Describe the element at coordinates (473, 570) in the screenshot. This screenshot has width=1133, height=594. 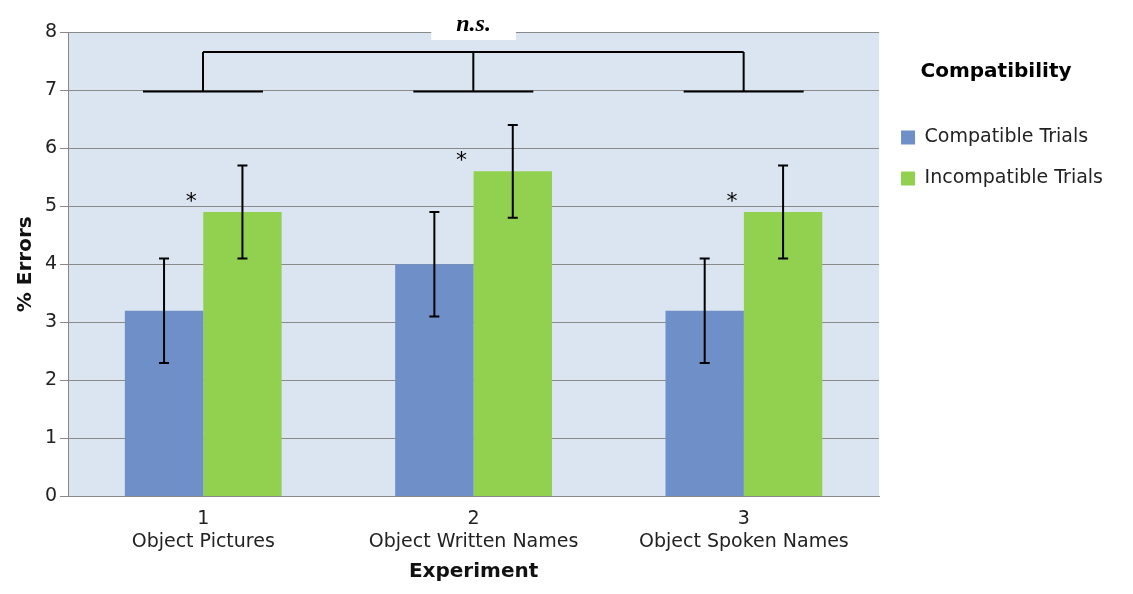
I see `x-axis-title: Experiment` at that location.